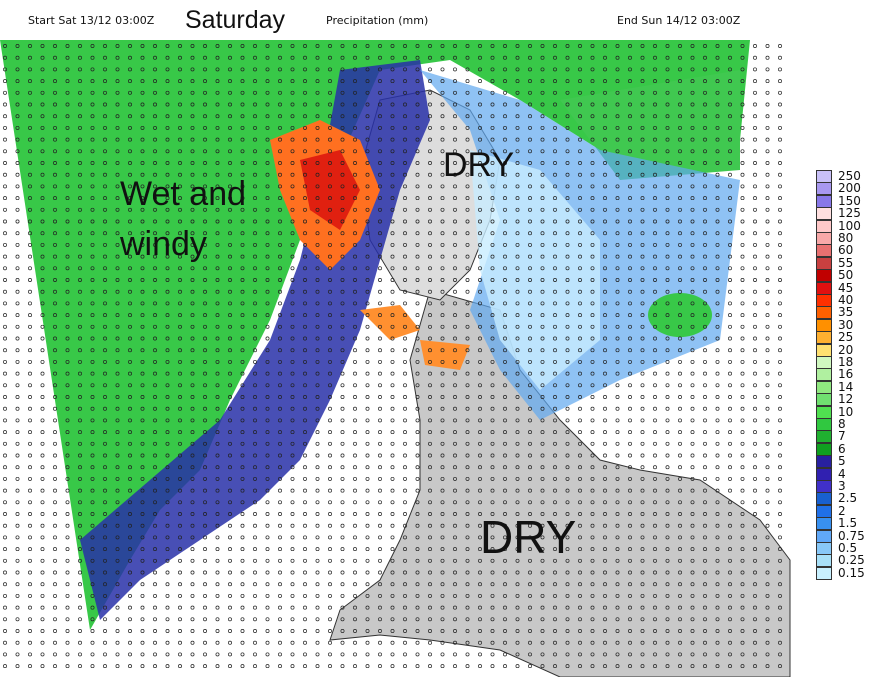 The width and height of the screenshot is (870, 677). I want to click on legend-swatch, so click(824, 437).